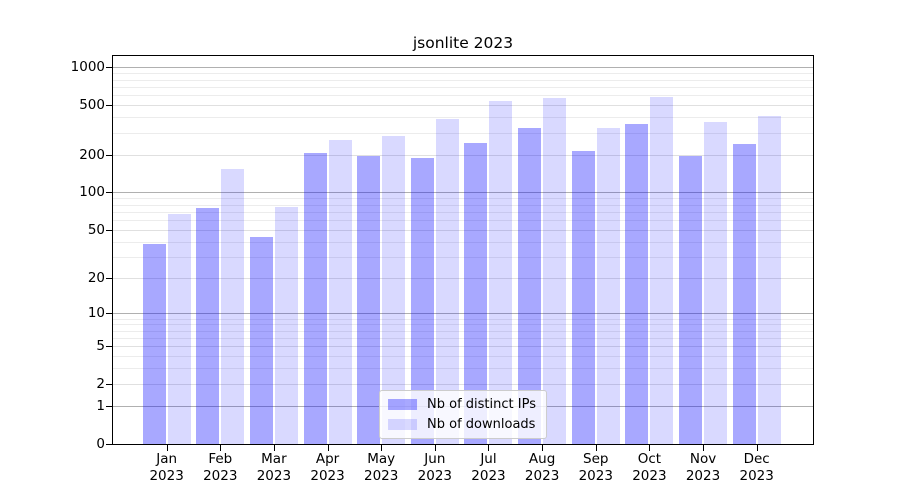 Image resolution: width=900 pixels, height=500 pixels. I want to click on legend-item-downloads: Nb of downloads, so click(462, 424).